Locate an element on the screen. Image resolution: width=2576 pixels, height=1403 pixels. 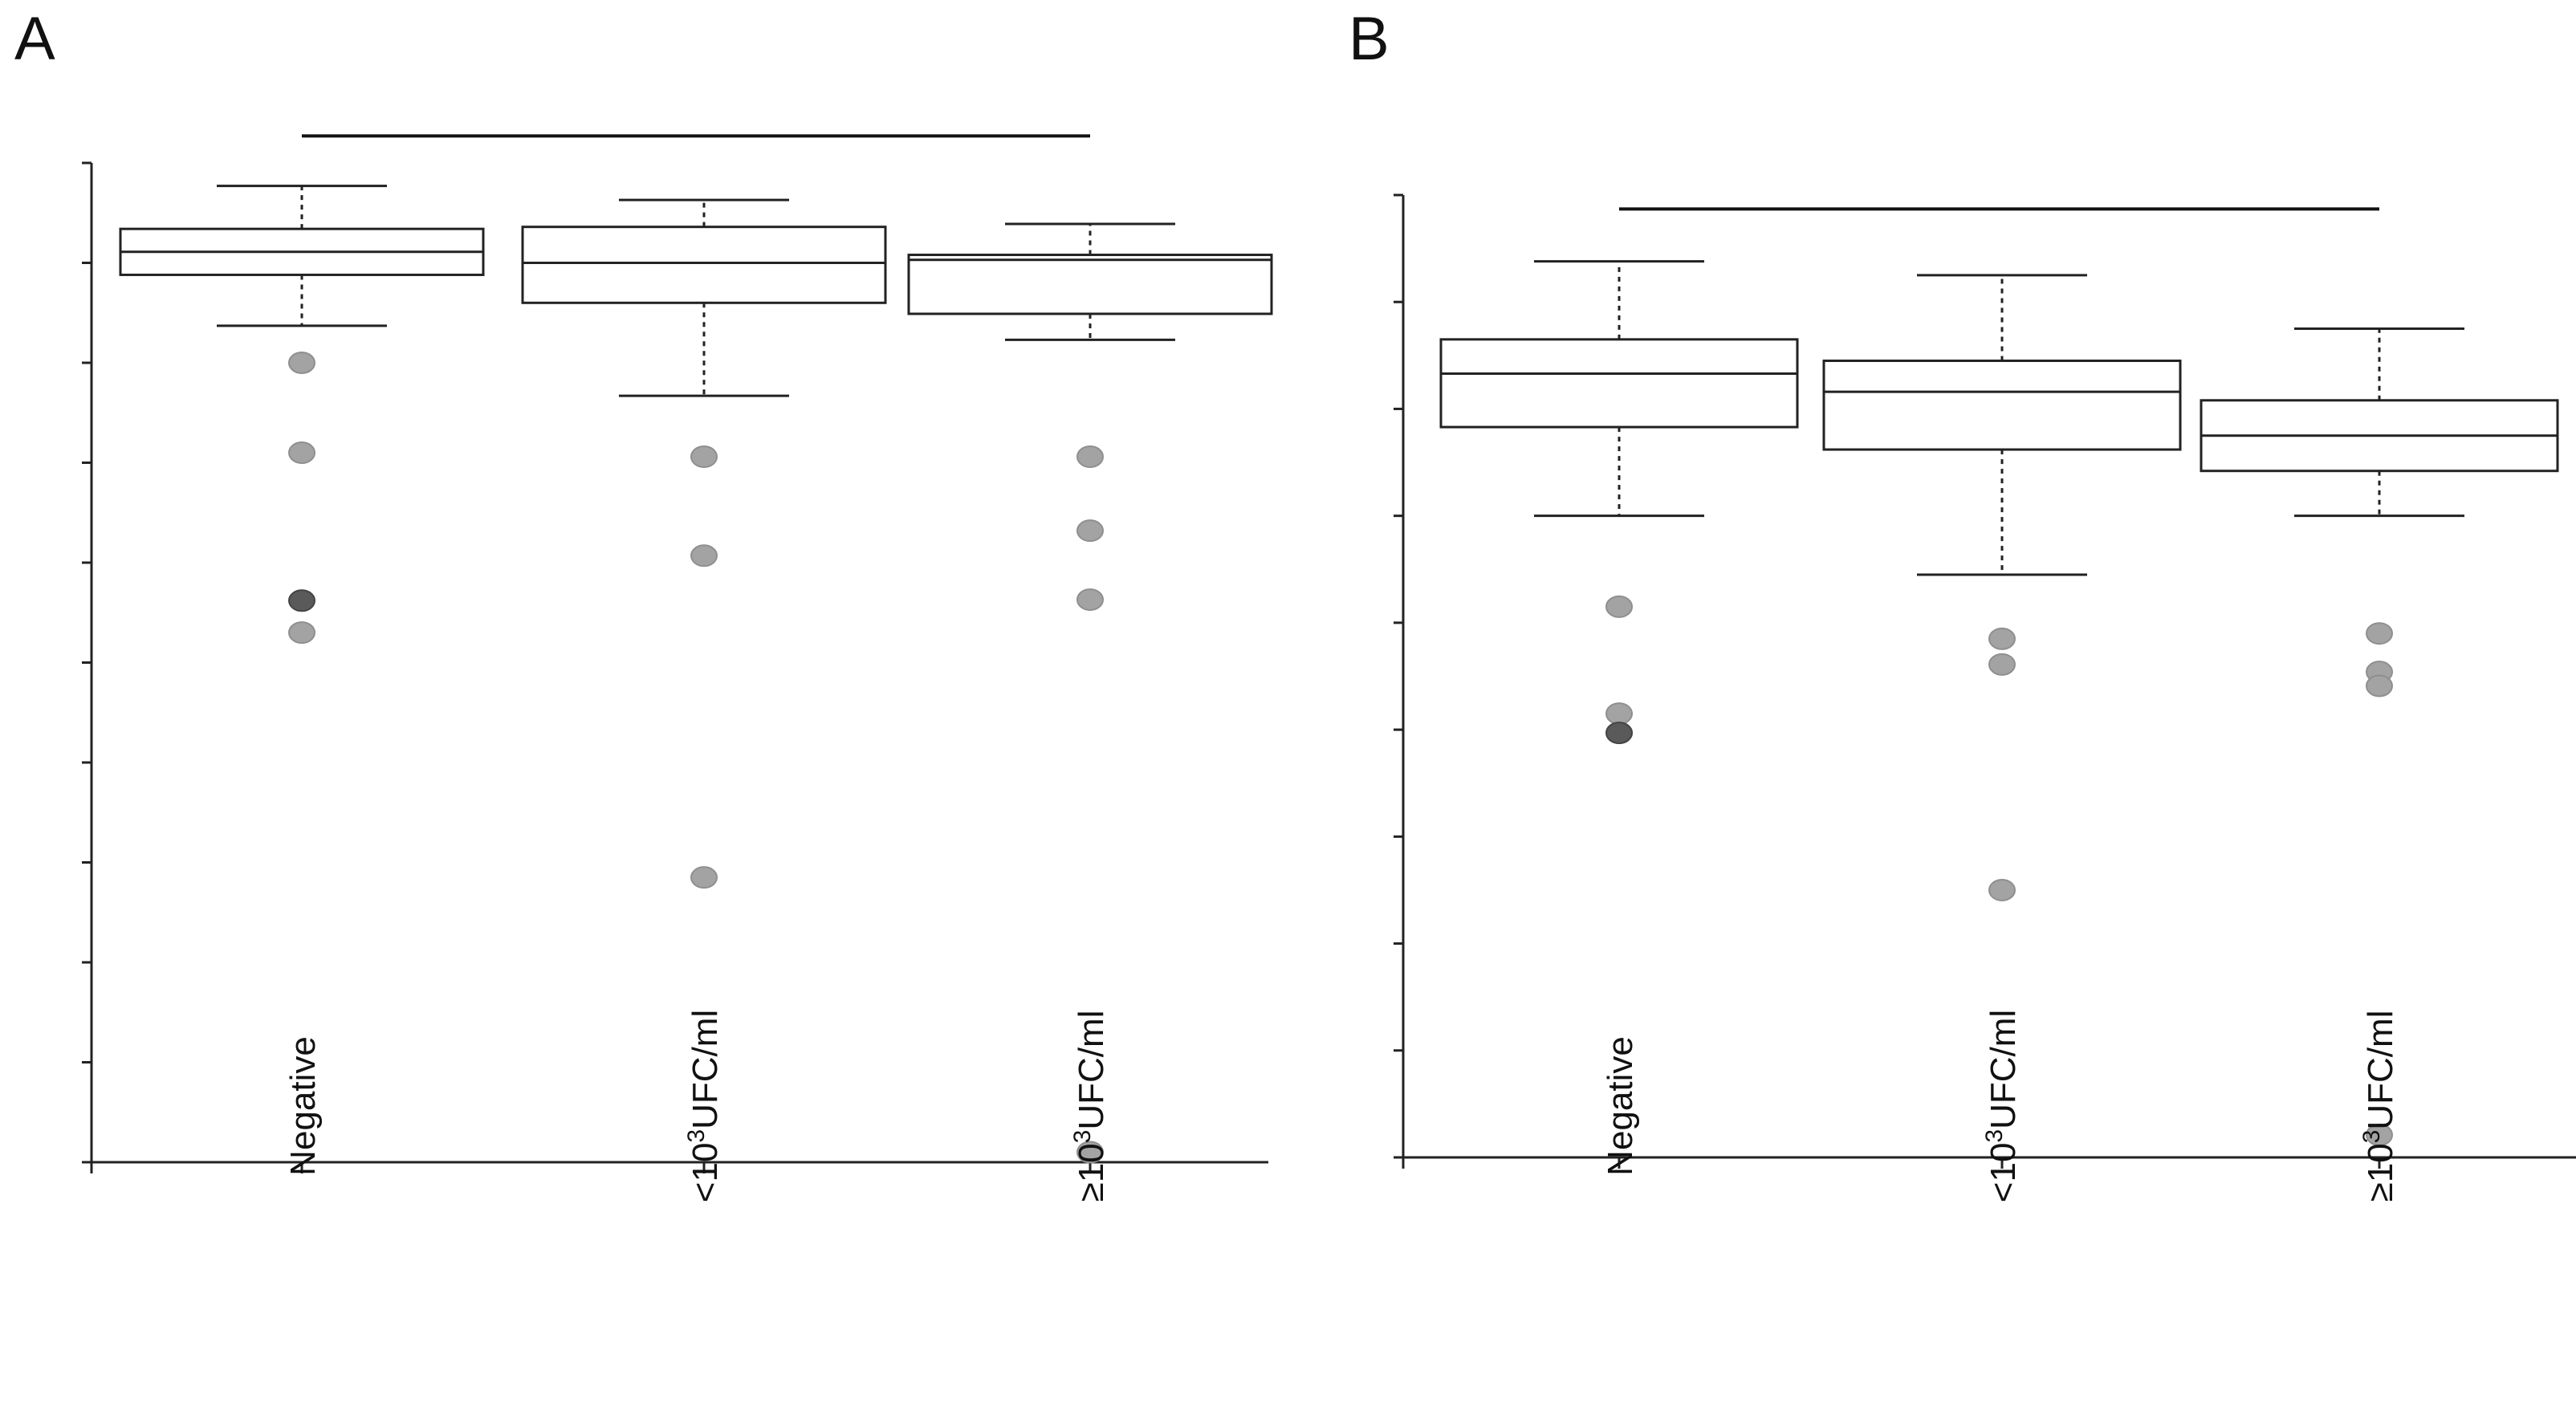
panel-b-letter: B is located at coordinates (1370, 39).